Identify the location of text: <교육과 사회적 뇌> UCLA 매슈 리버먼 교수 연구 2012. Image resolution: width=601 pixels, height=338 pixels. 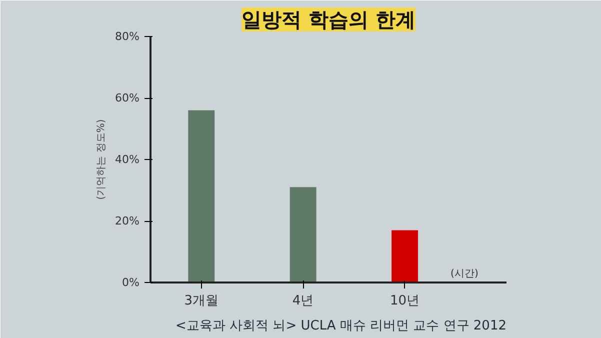
(341, 326).